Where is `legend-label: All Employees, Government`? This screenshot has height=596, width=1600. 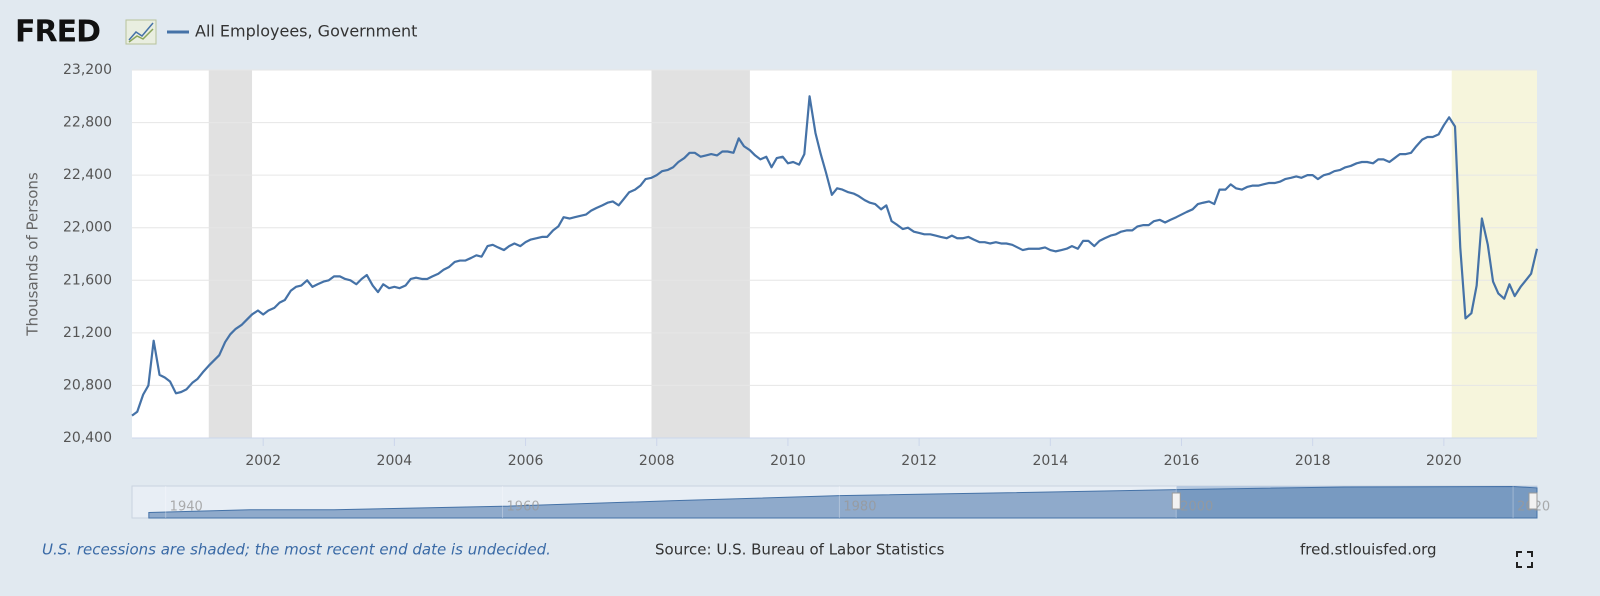
legend-label: All Employees, Government is located at coordinates (306, 31).